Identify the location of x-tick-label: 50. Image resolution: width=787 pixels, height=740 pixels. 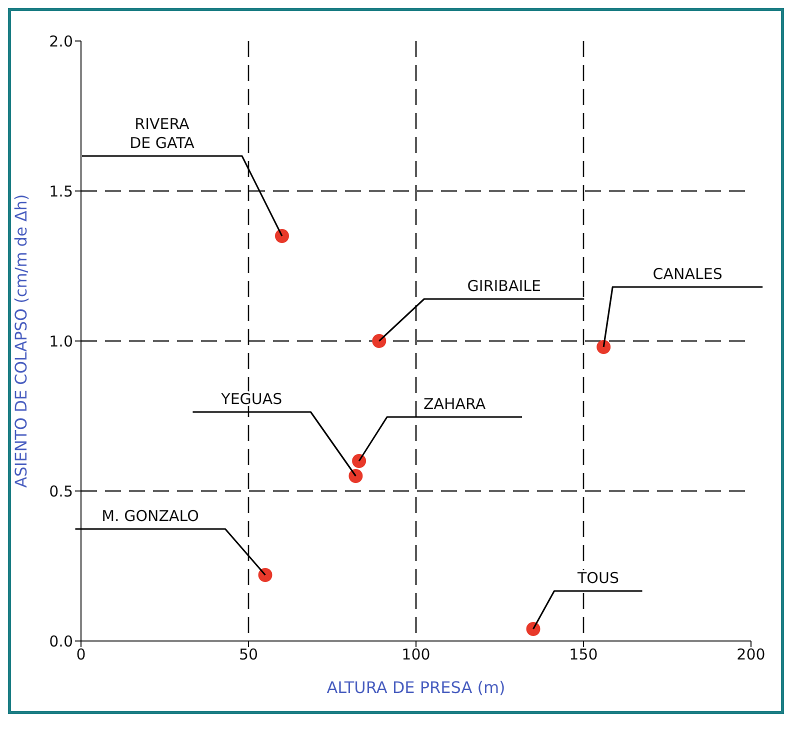
(248, 655).